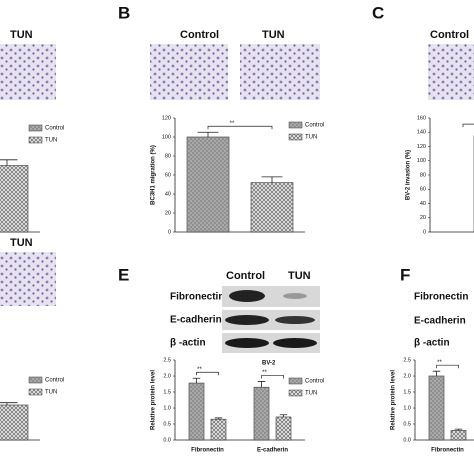 This screenshot has height=474, width=474. Describe the element at coordinates (421, 118) in the screenshot. I see `y-tick-label: 160` at that location.